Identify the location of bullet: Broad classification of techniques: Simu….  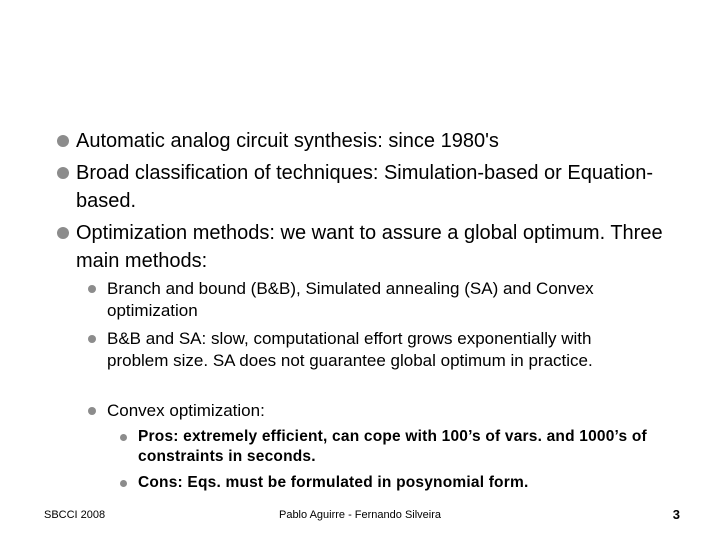
(362, 187).